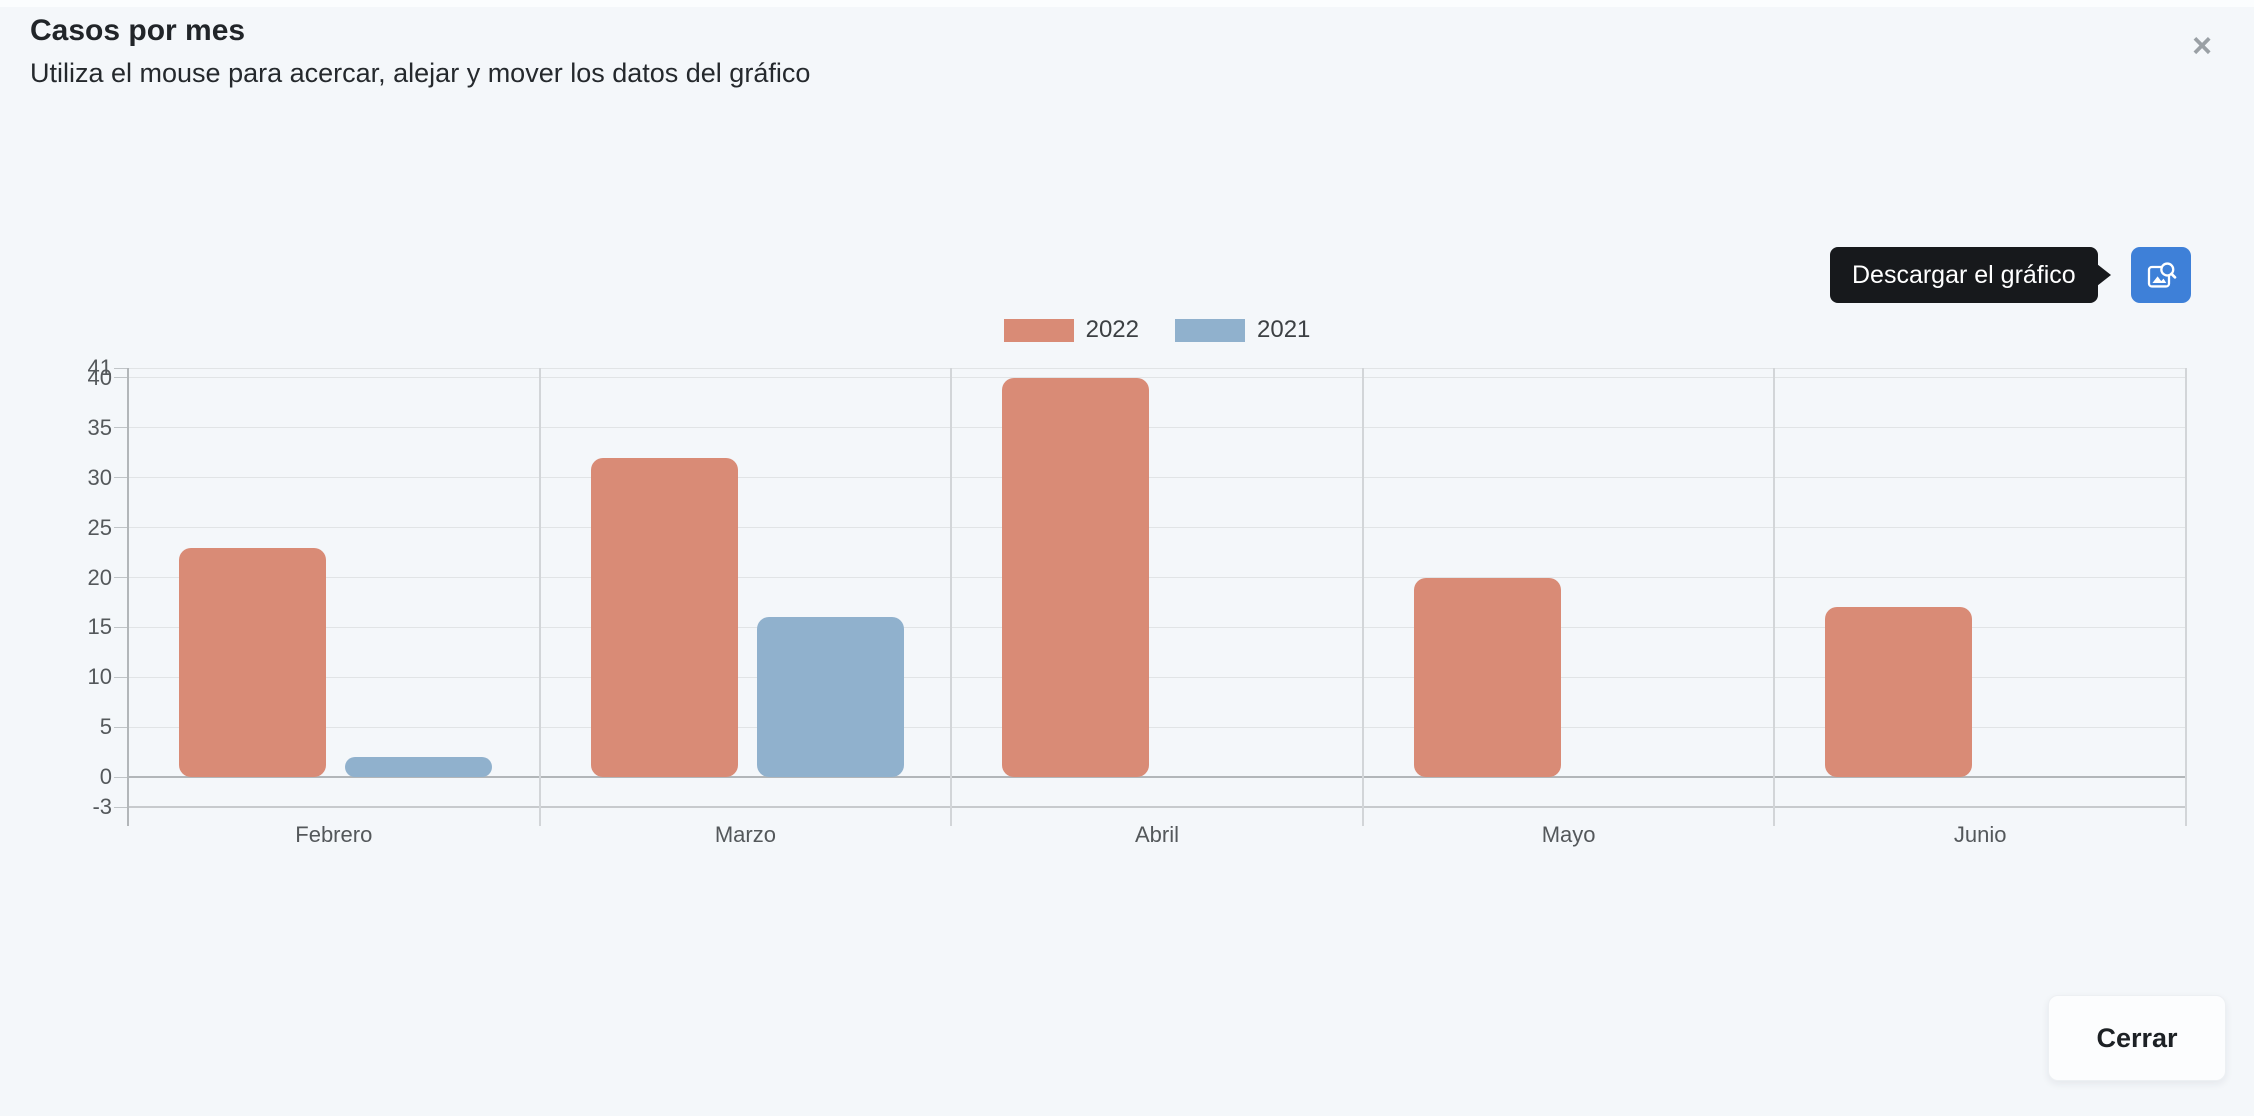  I want to click on legend-label-2021: 2021, so click(1284, 329).